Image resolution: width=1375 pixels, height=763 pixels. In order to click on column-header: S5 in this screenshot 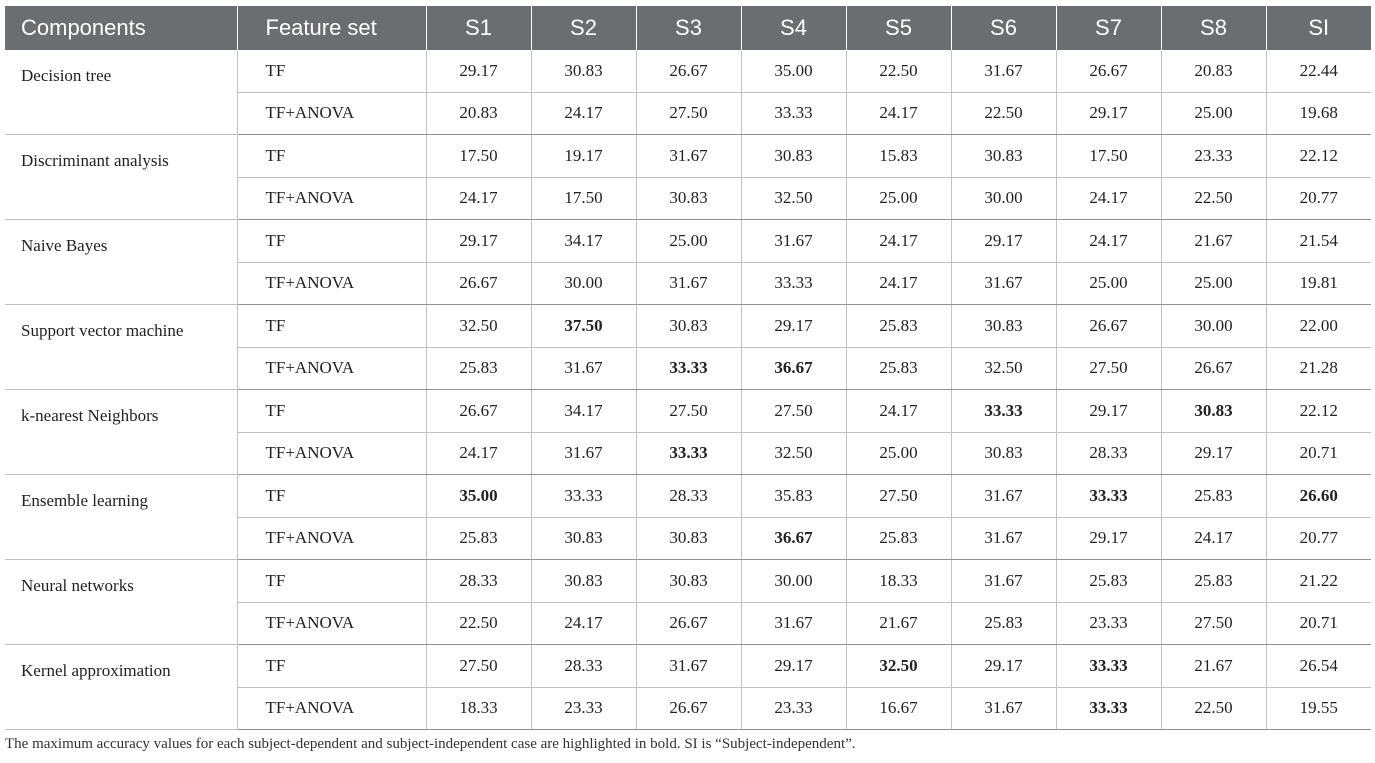, I will do `click(898, 28)`.